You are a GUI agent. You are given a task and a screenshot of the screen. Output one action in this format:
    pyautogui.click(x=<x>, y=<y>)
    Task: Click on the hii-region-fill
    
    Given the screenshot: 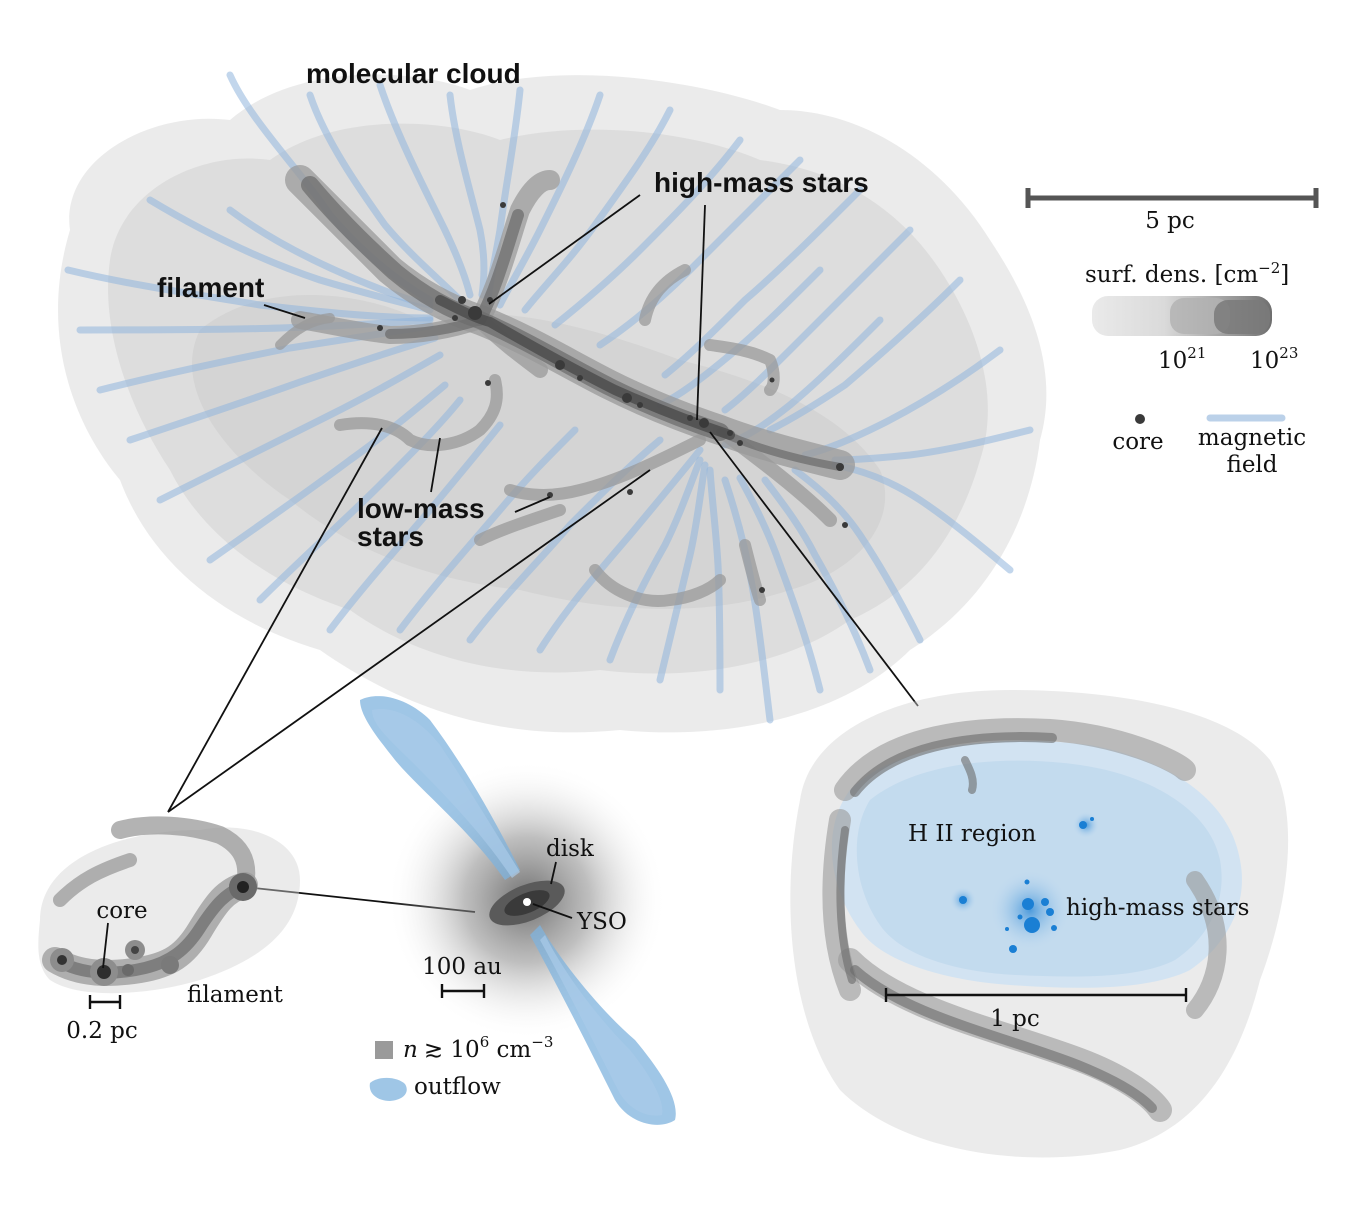 What is the action you would take?
    pyautogui.click(x=1036, y=864)
    